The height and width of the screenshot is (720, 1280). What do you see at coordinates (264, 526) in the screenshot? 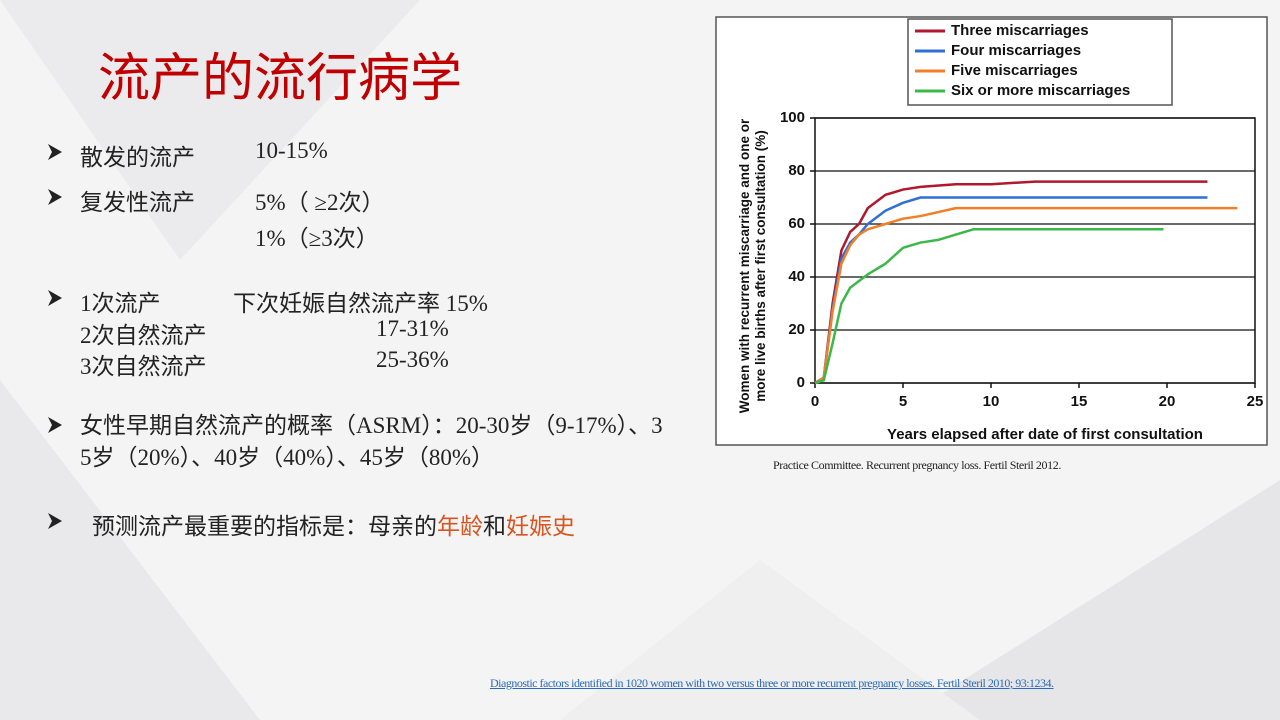
I see `text: 预测流产最重要的指标是：母亲的` at bounding box center [264, 526].